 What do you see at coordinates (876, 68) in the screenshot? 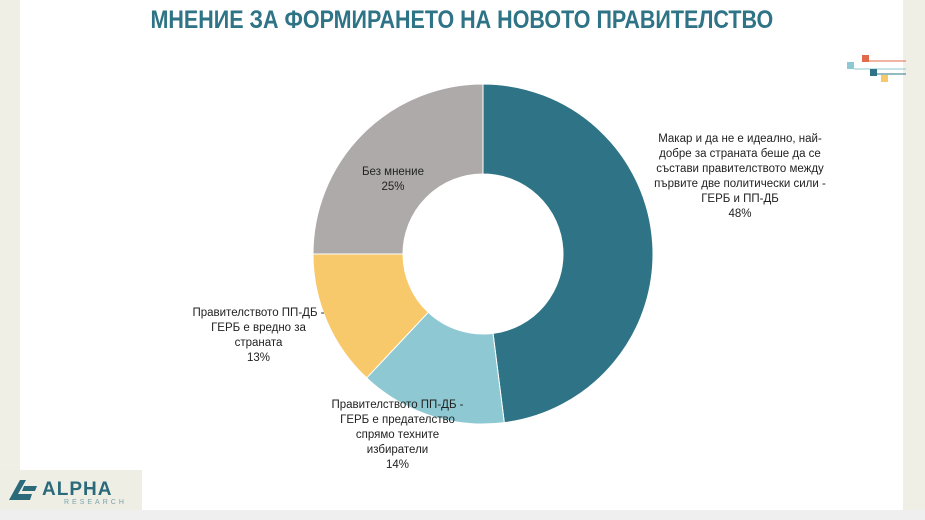
I see `decorative-squares-icon` at bounding box center [876, 68].